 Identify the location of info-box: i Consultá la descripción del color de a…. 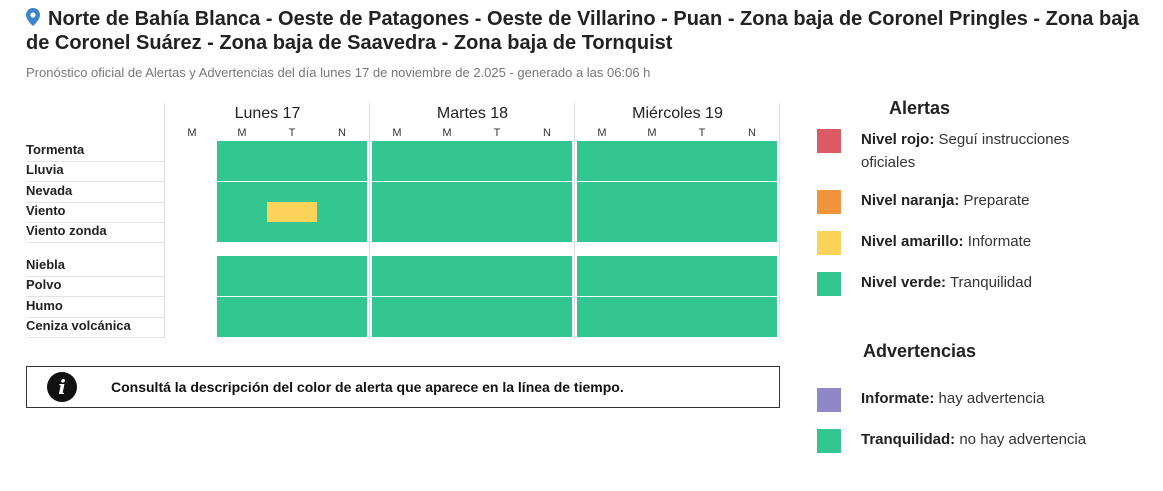
(403, 387).